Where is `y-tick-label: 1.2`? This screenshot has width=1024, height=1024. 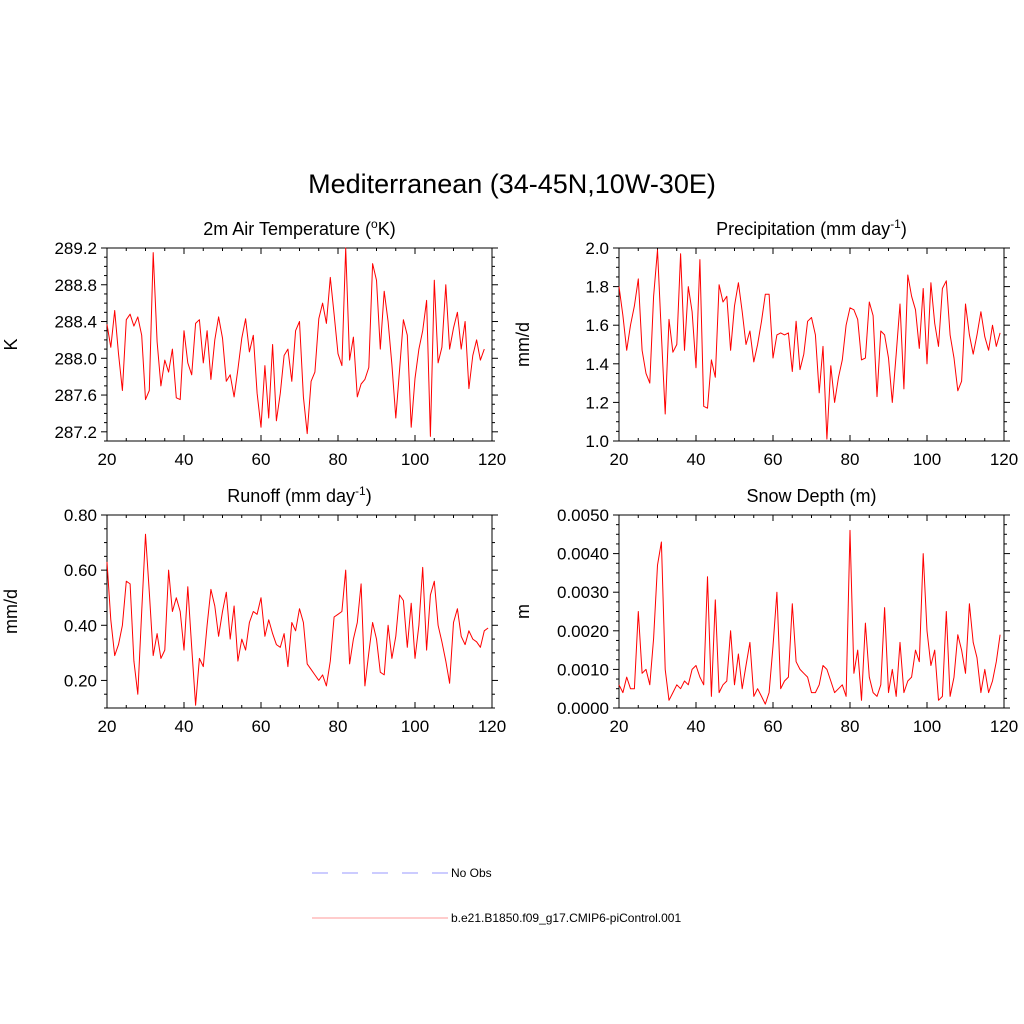
y-tick-label: 1.2 is located at coordinates (597, 402).